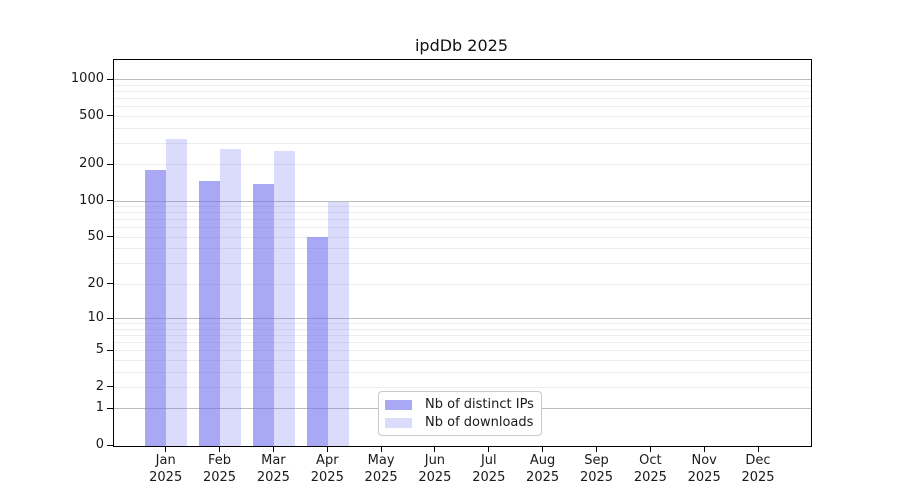  What do you see at coordinates (219, 449) in the screenshot?
I see `x-tick-mark-feb` at bounding box center [219, 449].